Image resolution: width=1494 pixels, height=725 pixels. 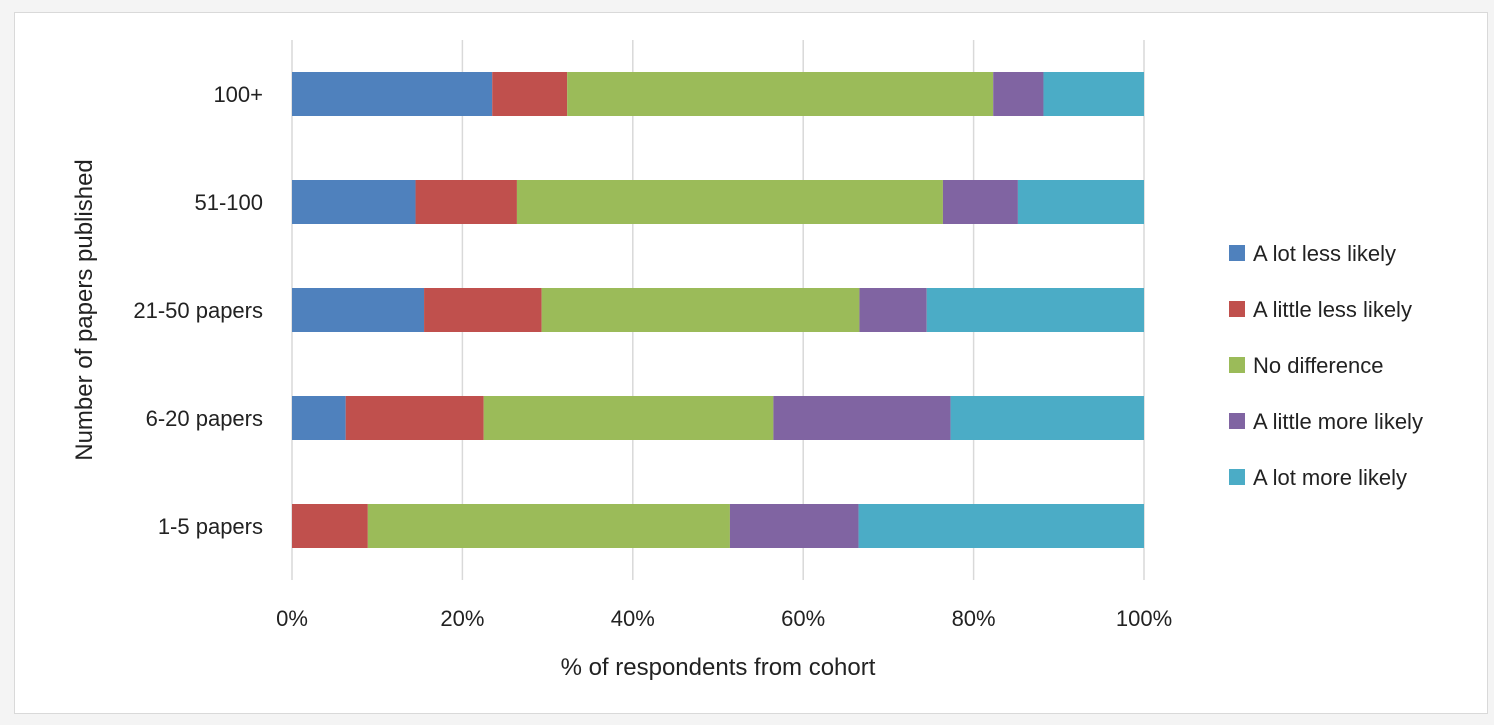 I want to click on legend-label: A lot less likely, so click(x=1324, y=253).